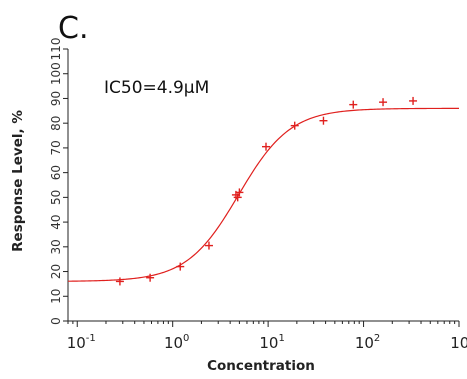  I want to click on y-tick-label: 70, so click(56, 147).